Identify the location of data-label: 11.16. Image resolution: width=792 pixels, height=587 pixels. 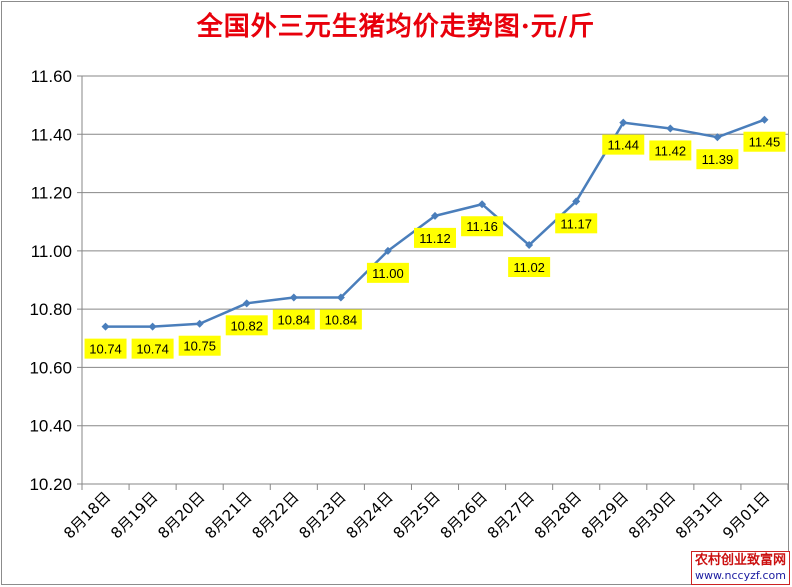
(482, 226).